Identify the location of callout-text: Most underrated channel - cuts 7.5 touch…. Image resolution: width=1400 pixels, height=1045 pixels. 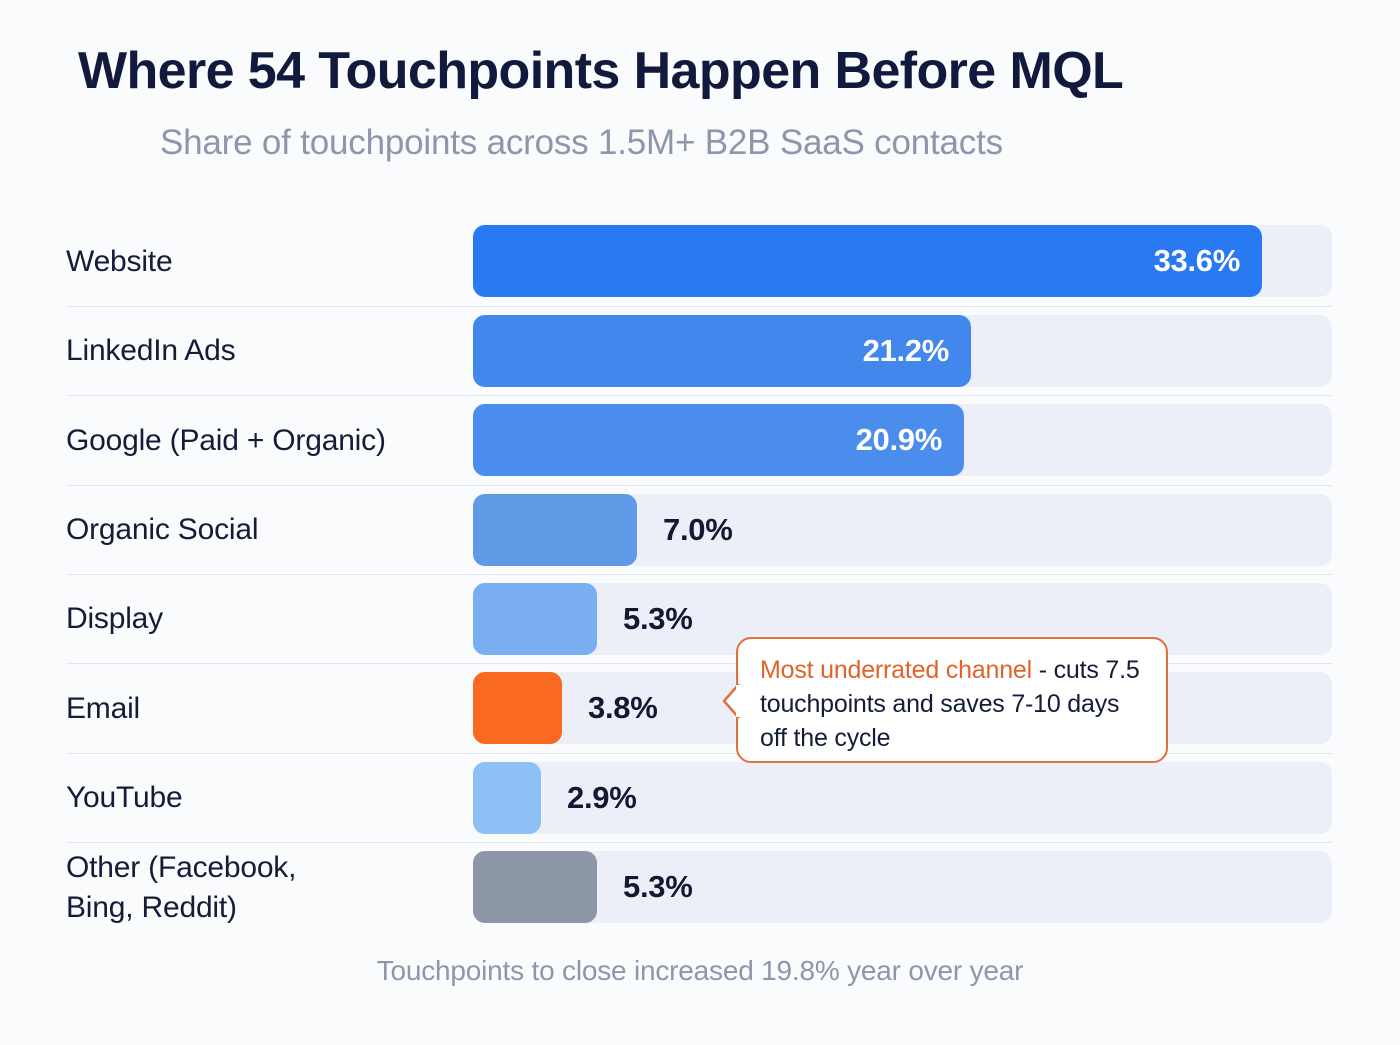
(953, 704).